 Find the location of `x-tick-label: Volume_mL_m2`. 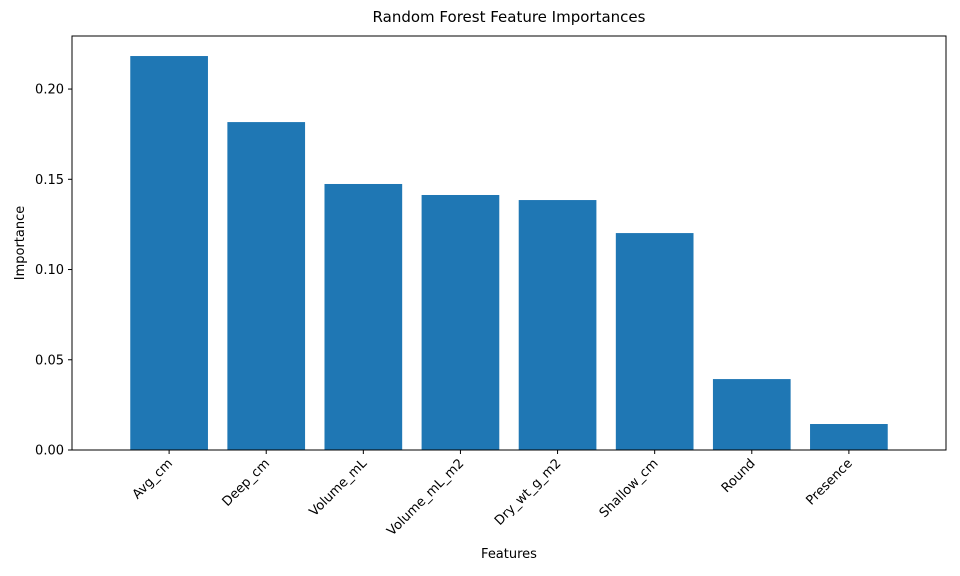

x-tick-label: Volume_mL_m2 is located at coordinates (425, 497).